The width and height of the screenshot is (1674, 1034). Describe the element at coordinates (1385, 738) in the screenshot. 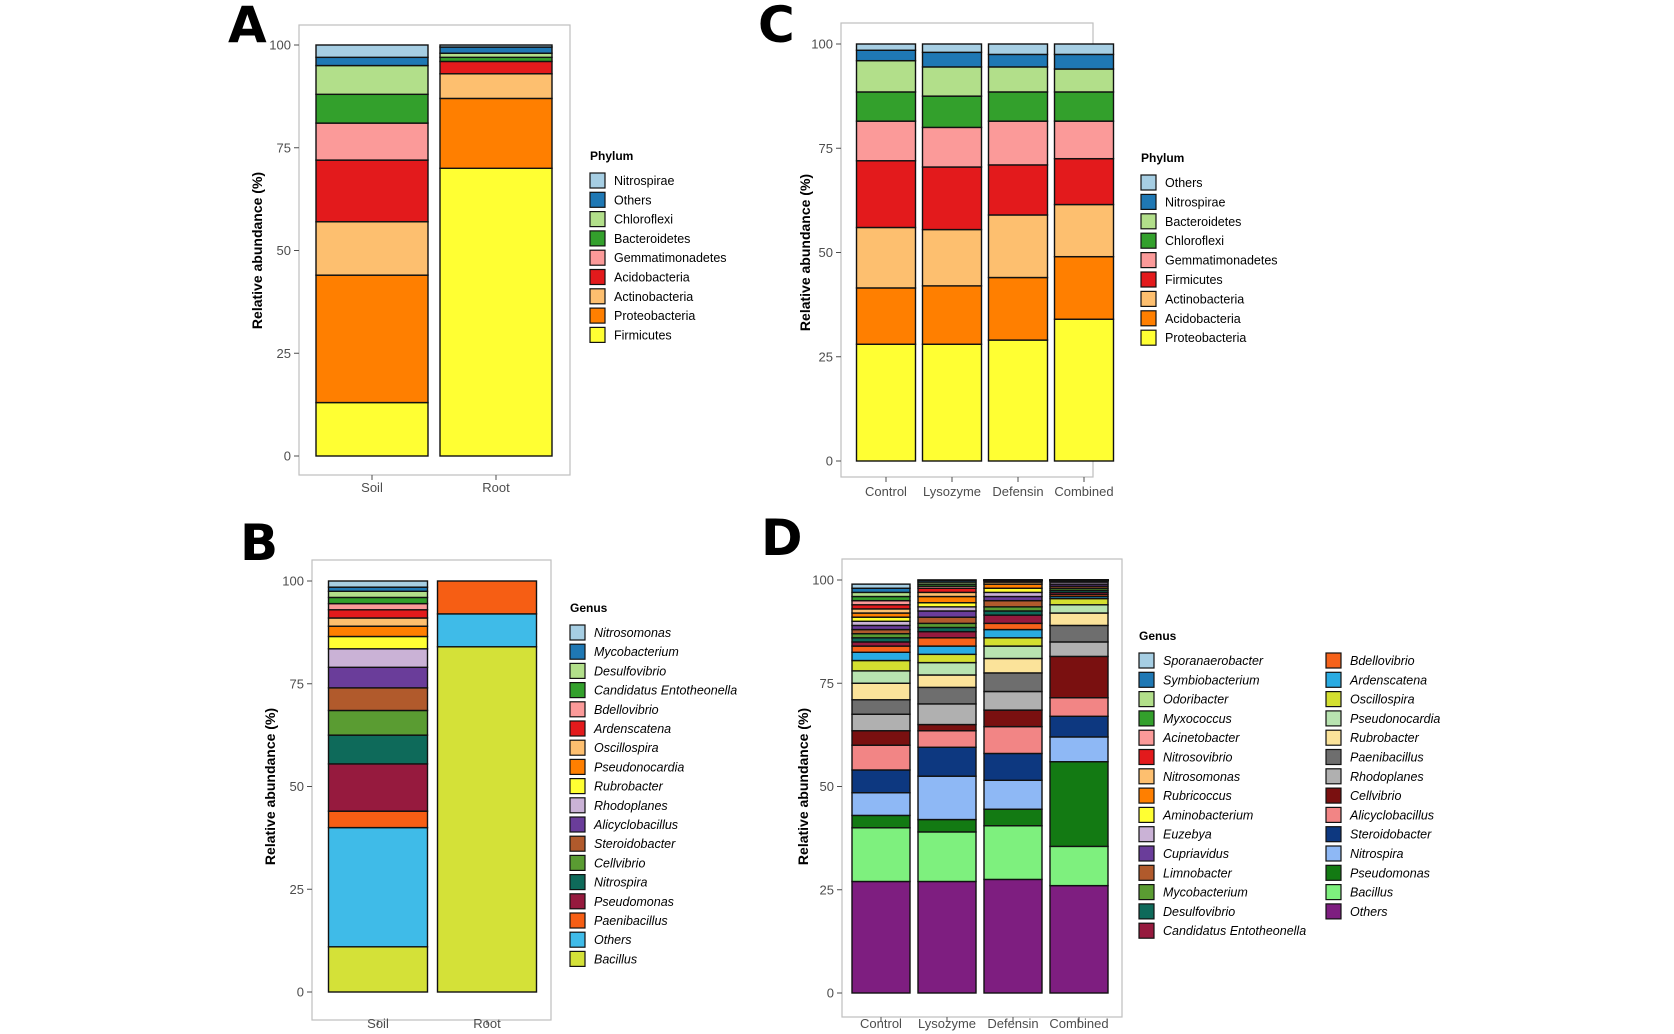

I see `legend-label: Rubrobacter` at that location.